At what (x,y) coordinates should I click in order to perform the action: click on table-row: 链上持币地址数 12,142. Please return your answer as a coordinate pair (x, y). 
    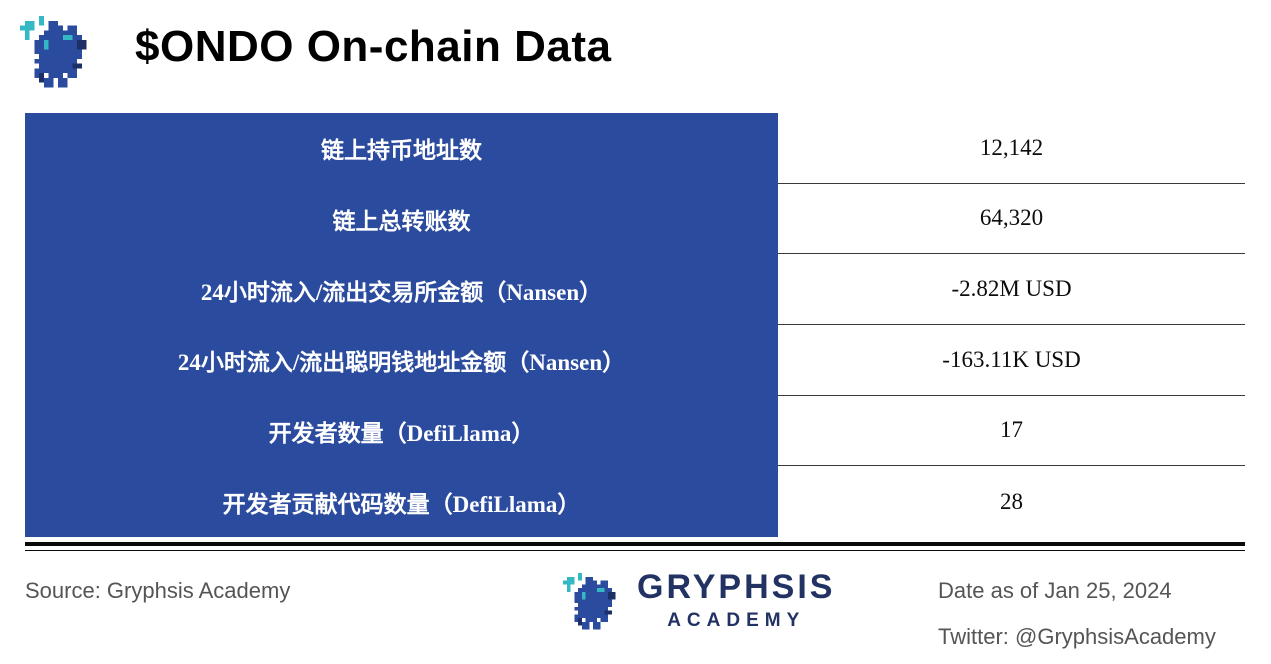
    Looking at the image, I should click on (635, 148).